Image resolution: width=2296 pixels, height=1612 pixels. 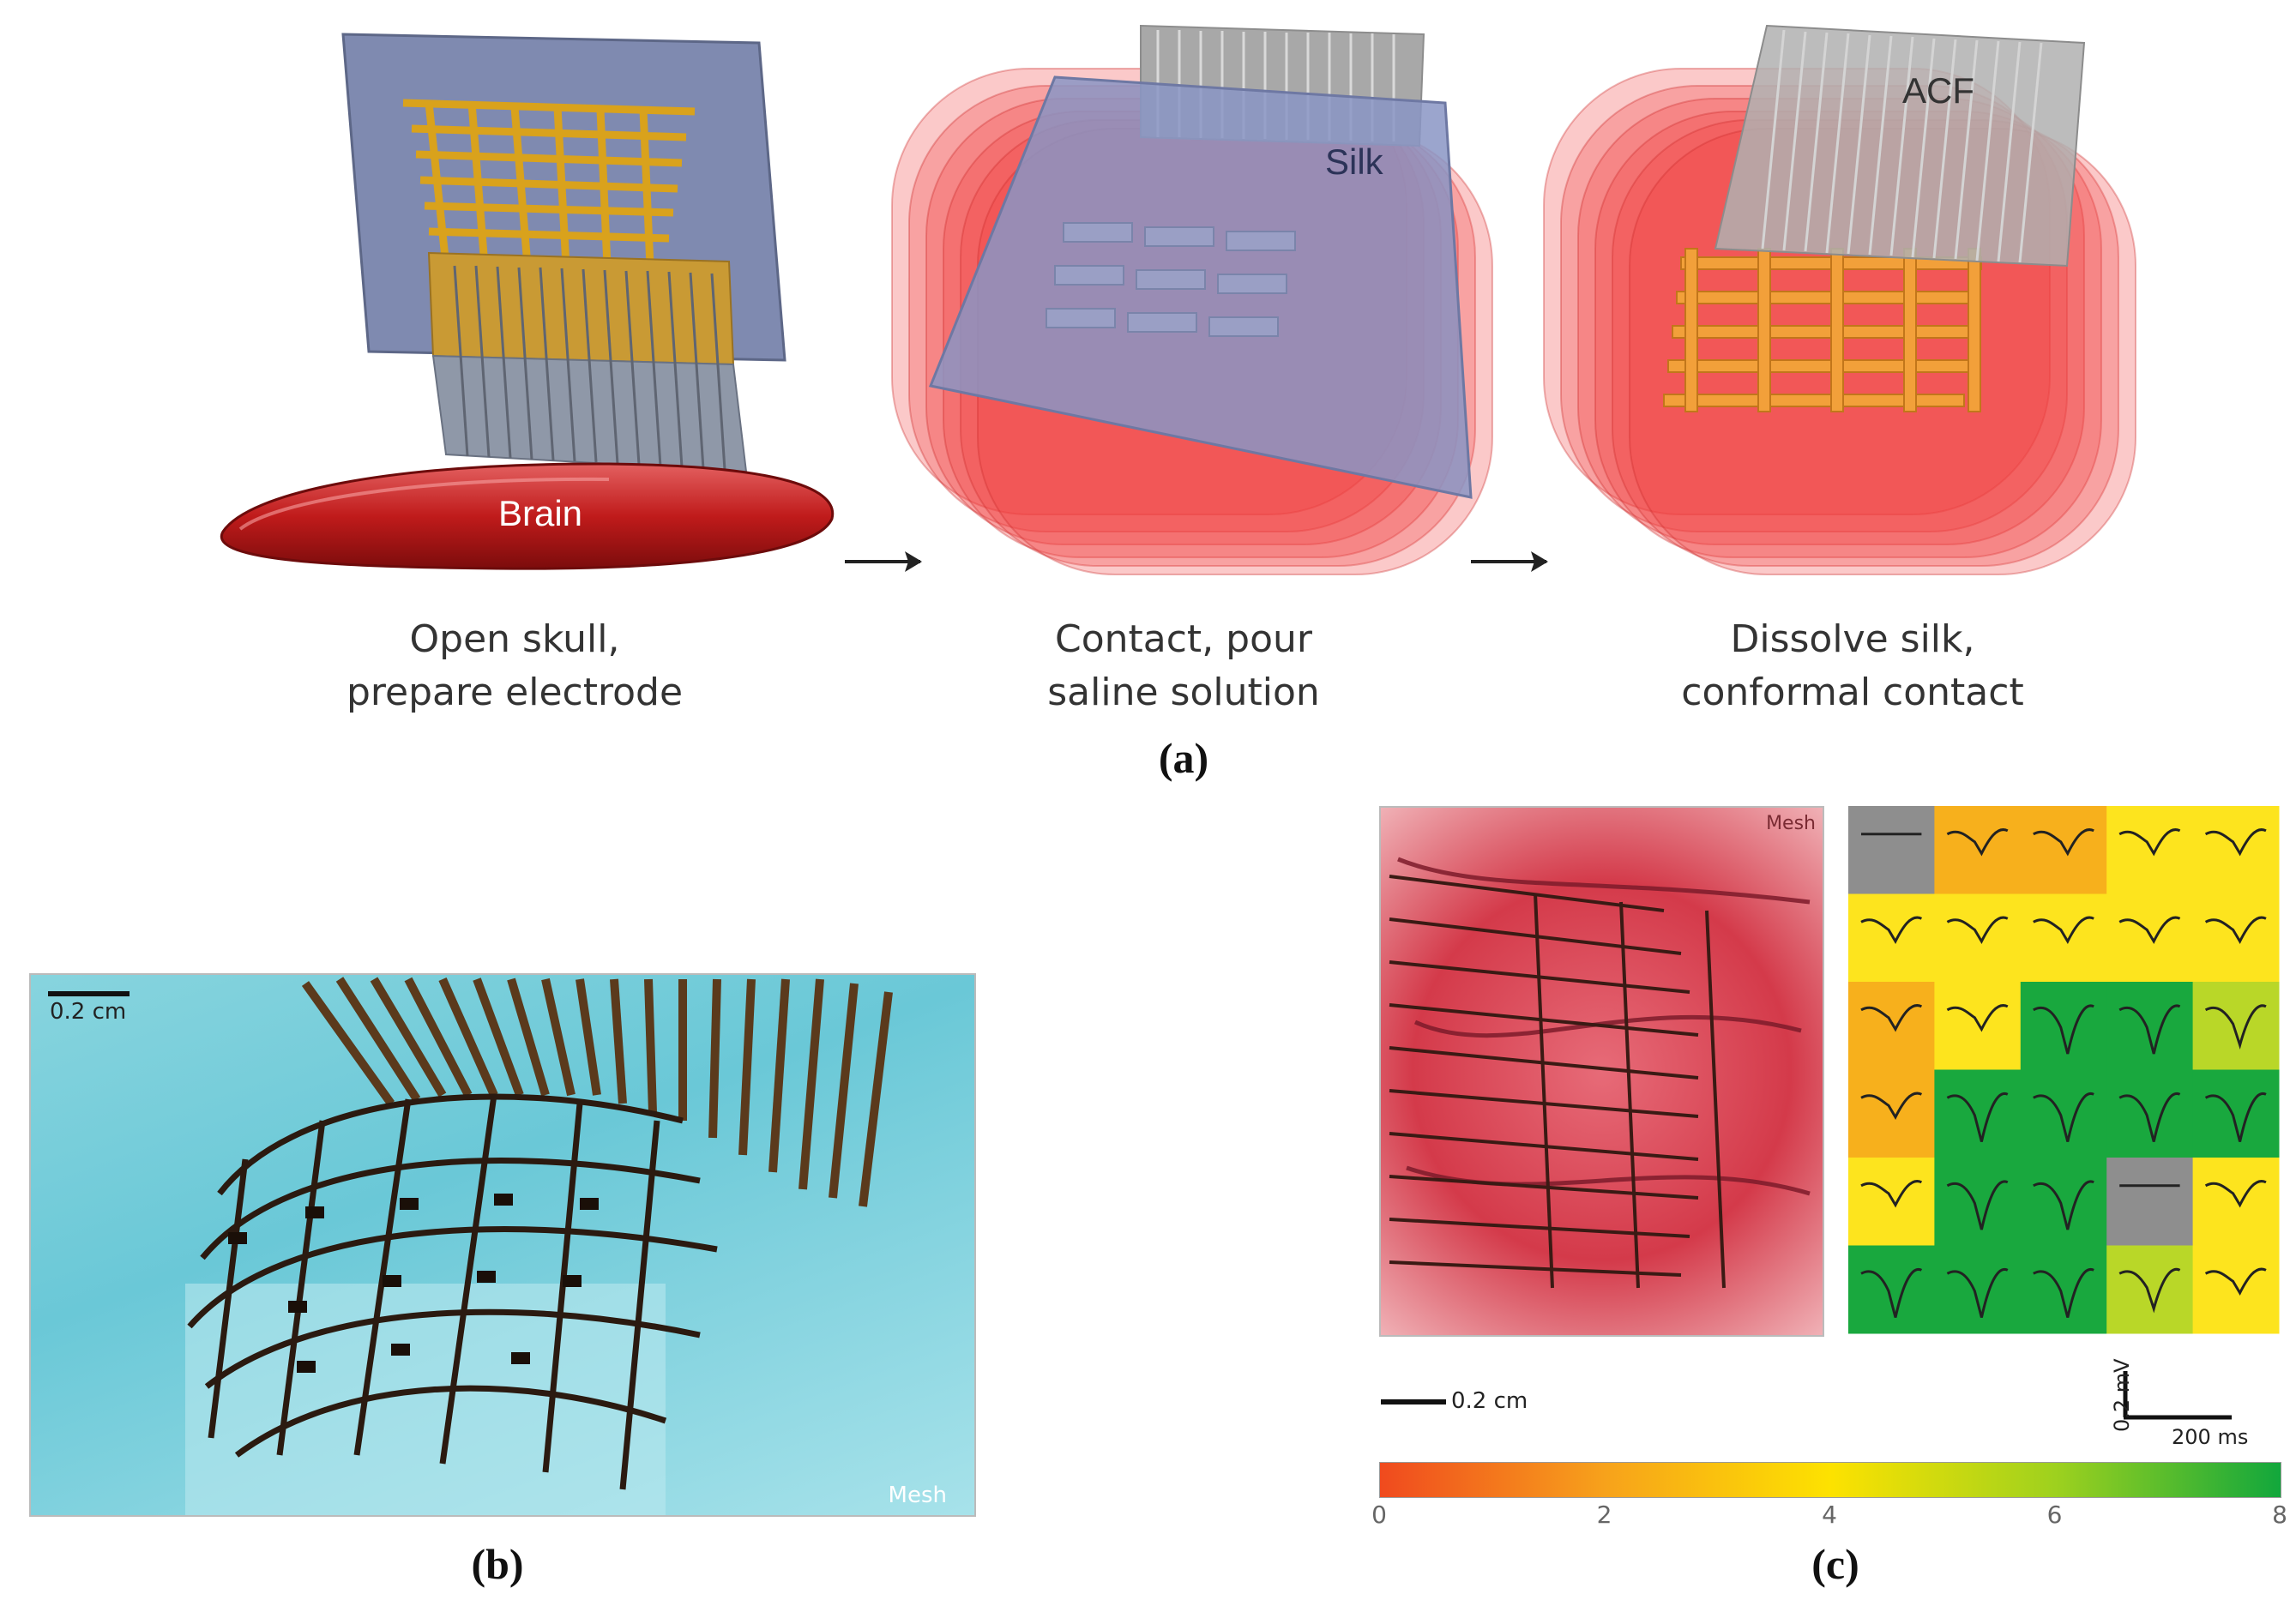 I want to click on step-3-caption: Dissolve silk, conformal contact, so click(x=1852, y=665).